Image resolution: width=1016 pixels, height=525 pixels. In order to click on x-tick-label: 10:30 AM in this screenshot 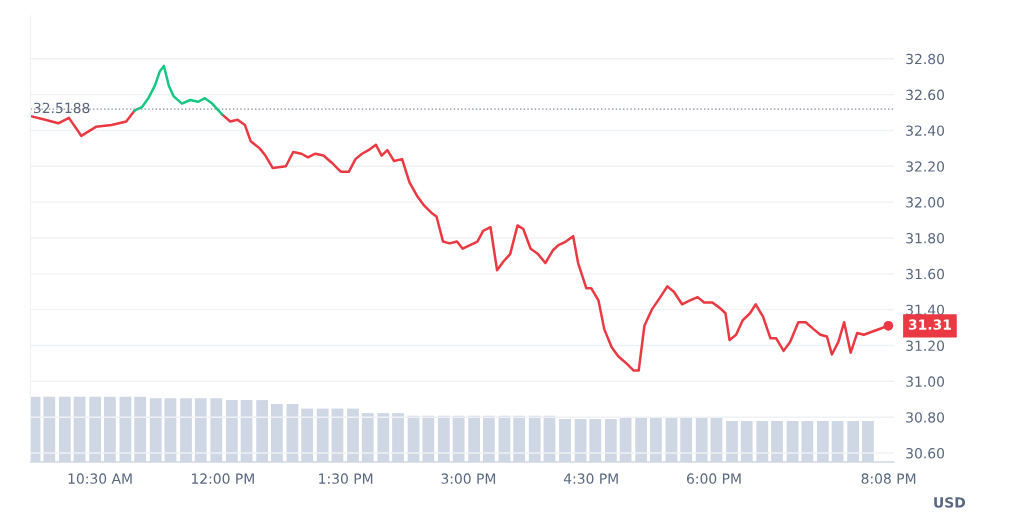, I will do `click(100, 478)`.